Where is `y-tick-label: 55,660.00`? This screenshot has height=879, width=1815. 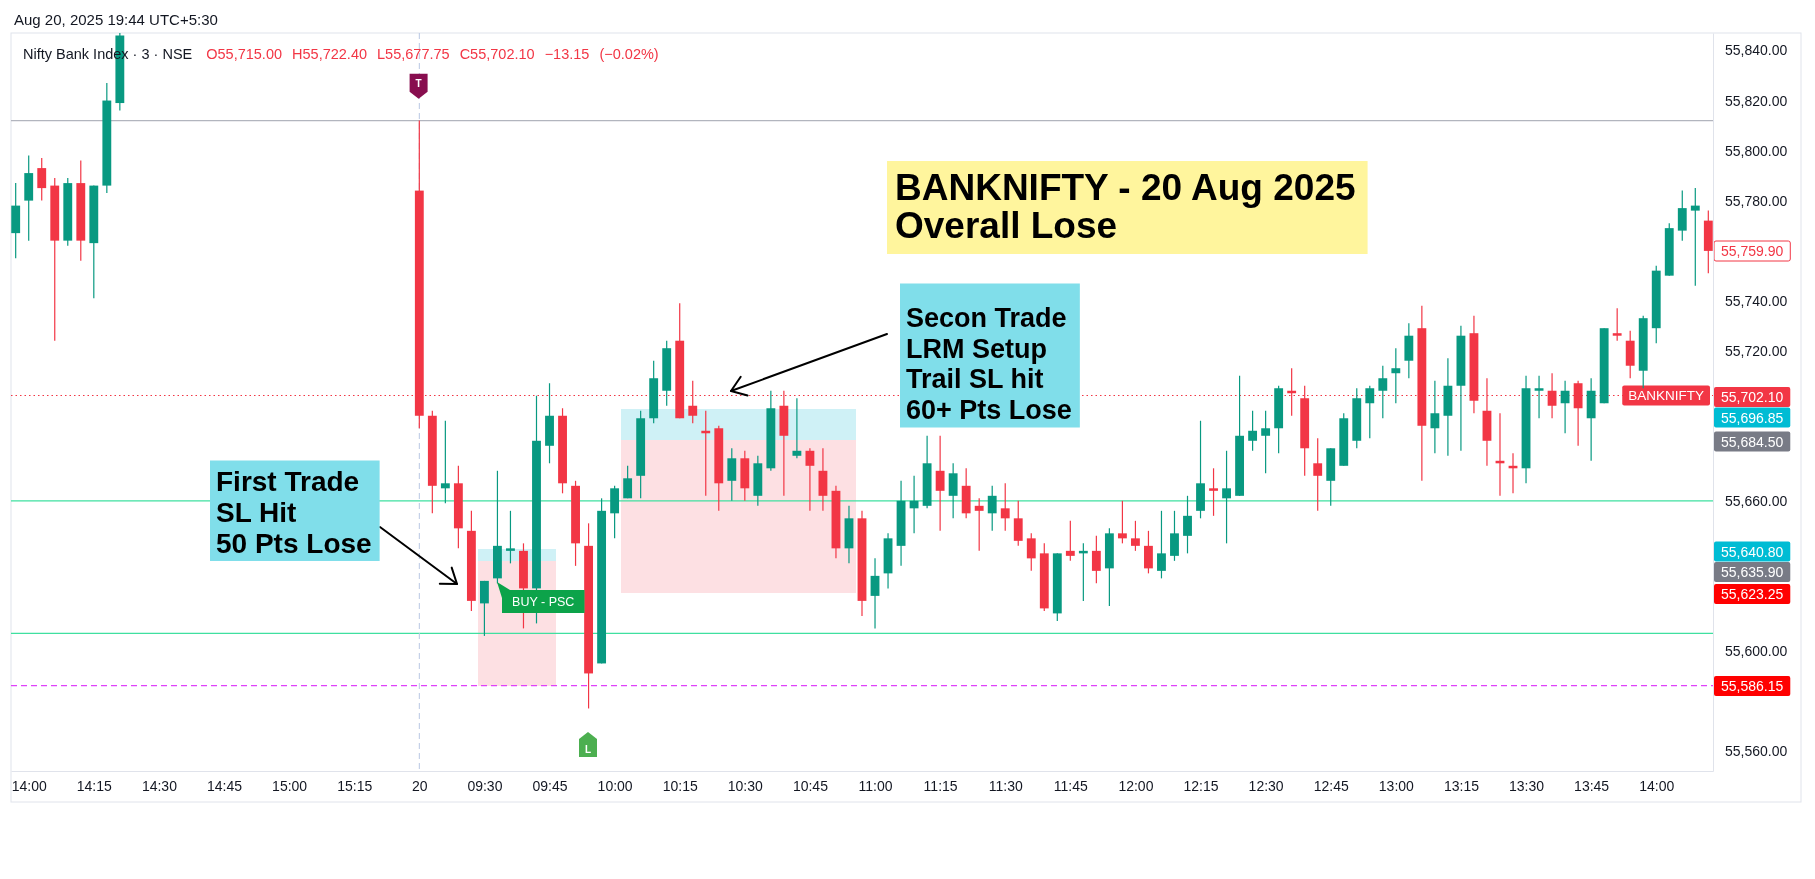
y-tick-label: 55,660.00 is located at coordinates (1756, 500).